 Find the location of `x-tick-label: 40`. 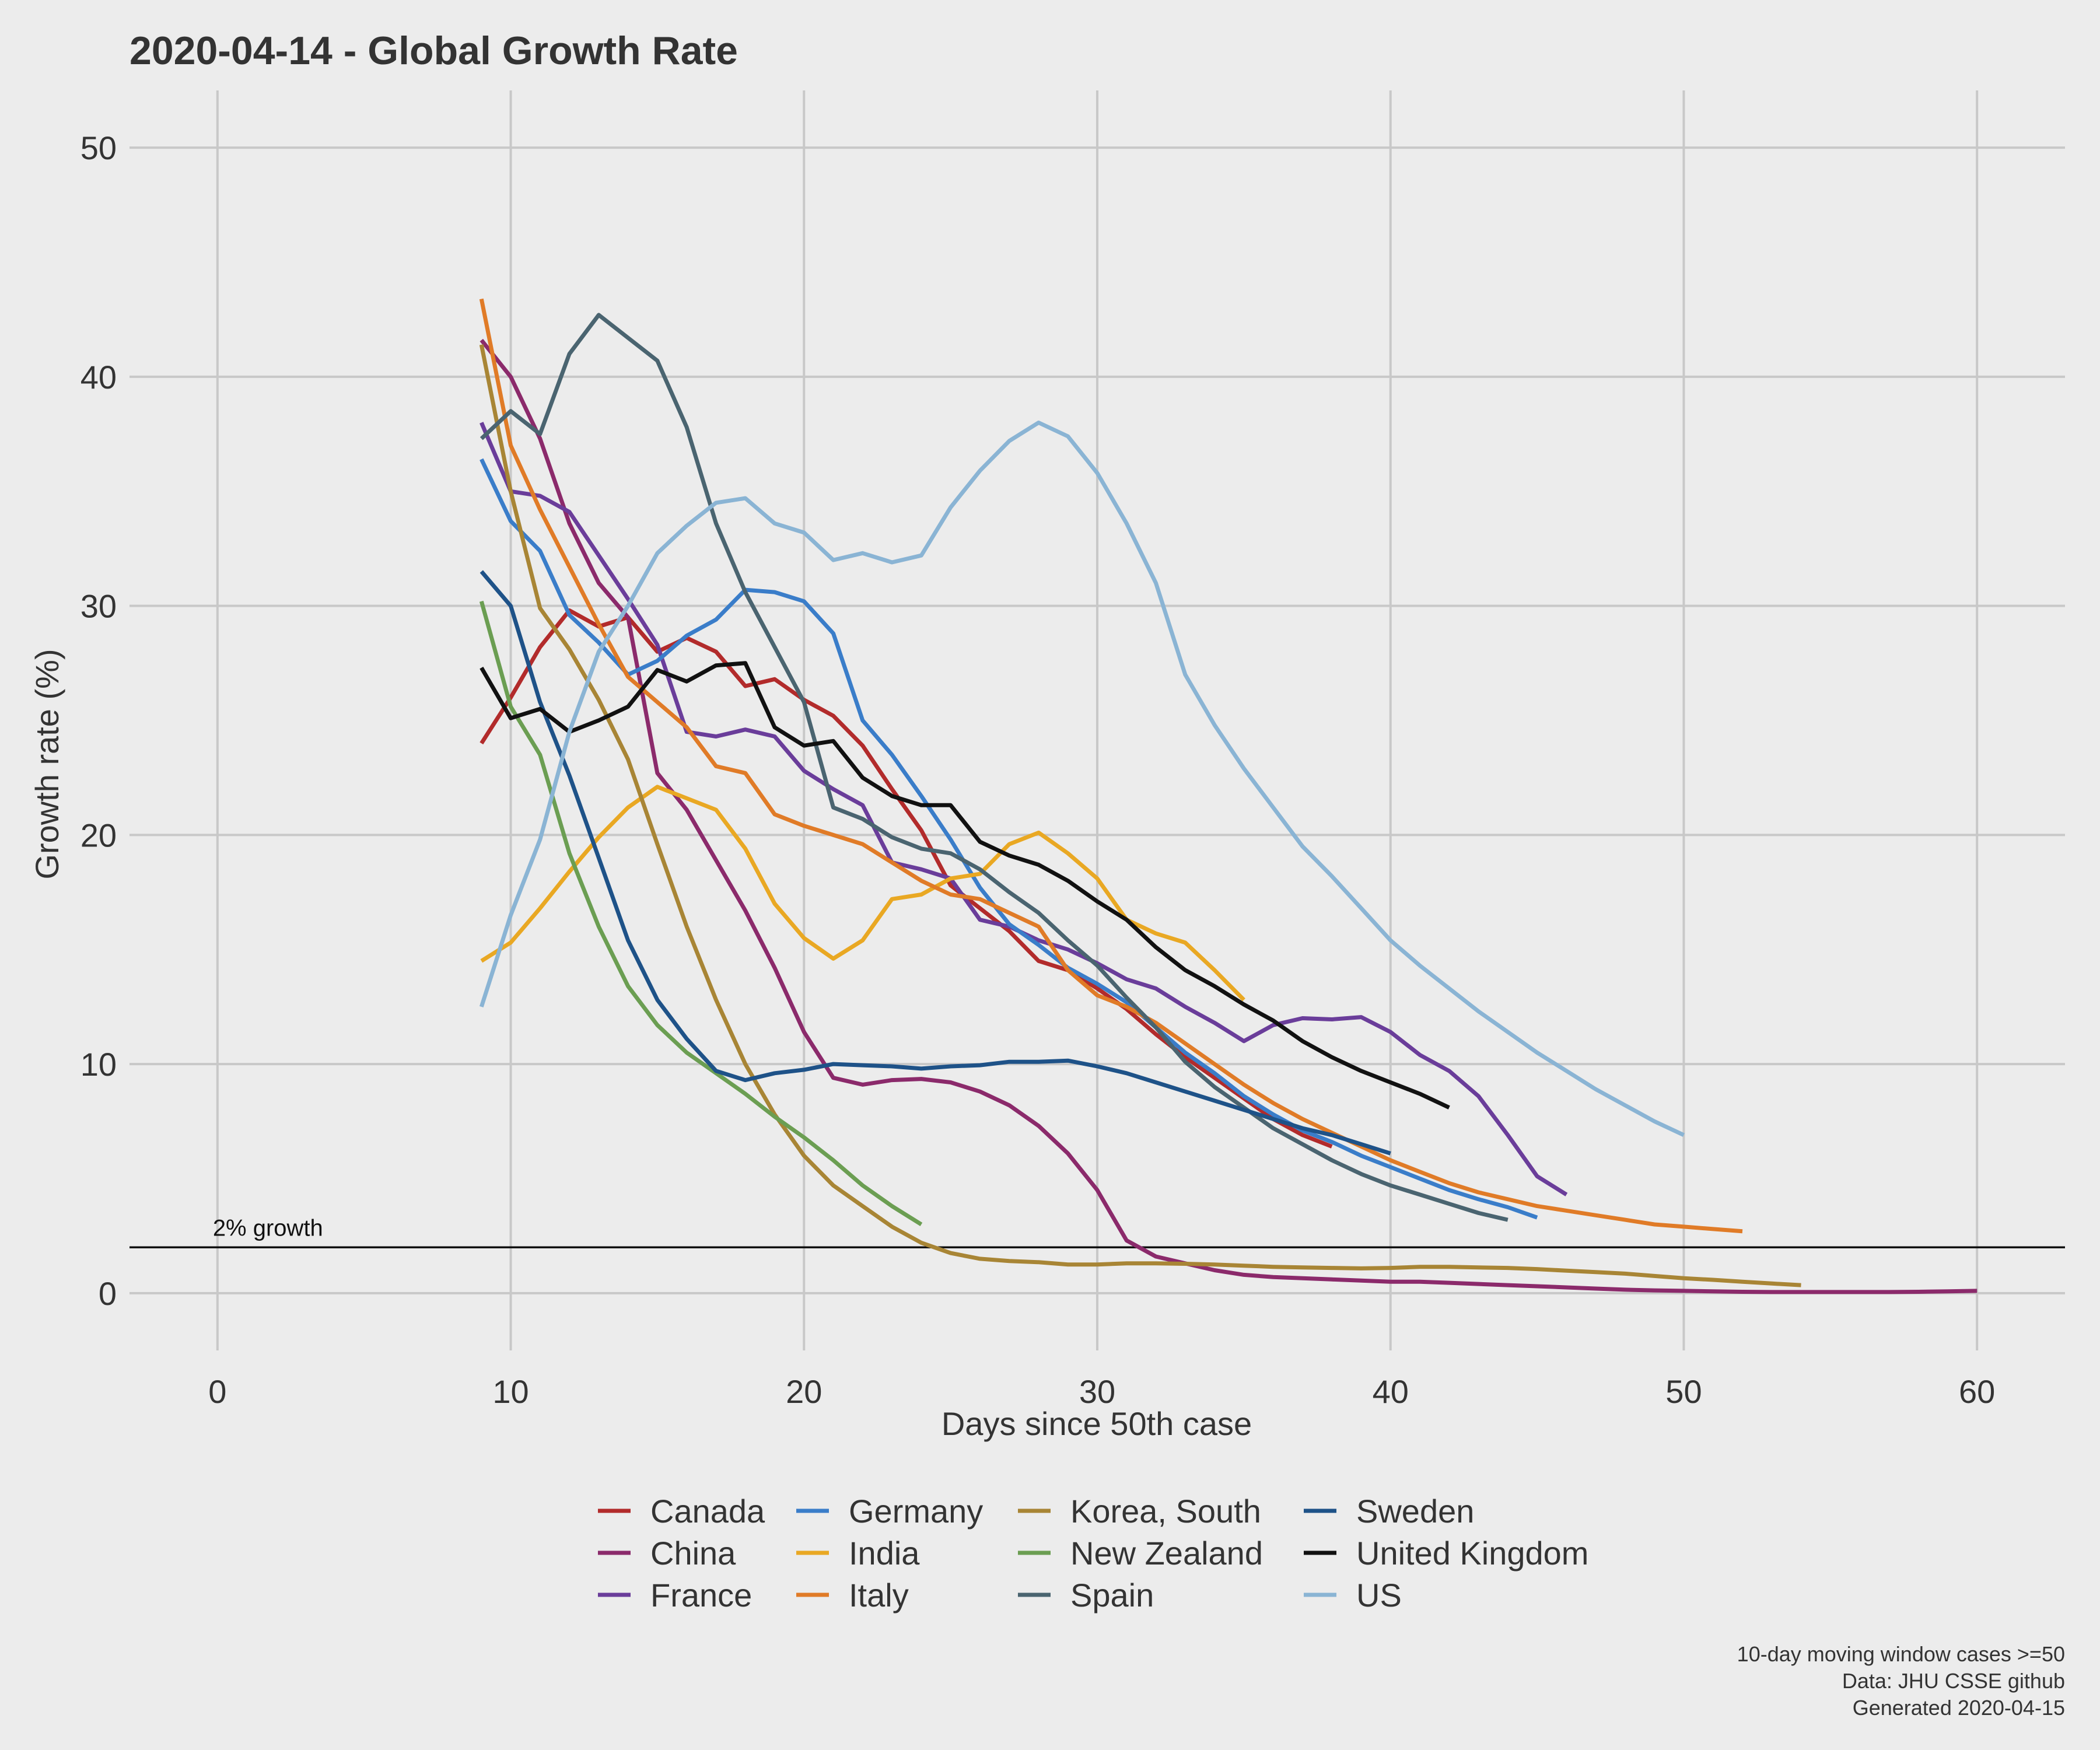

x-tick-label: 40 is located at coordinates (1391, 1391).